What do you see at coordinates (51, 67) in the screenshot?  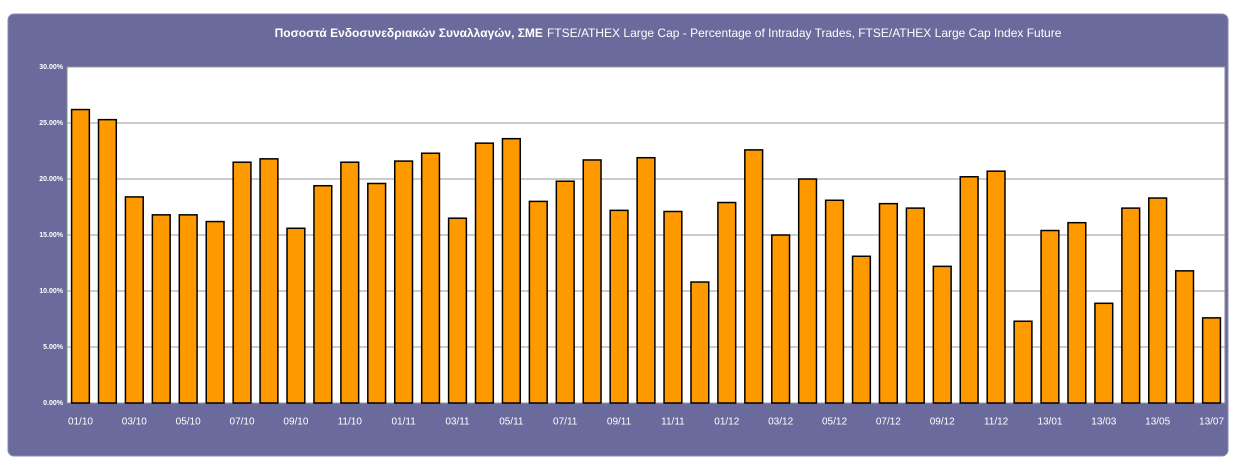 I see `y-tick-label: 30.00%` at bounding box center [51, 67].